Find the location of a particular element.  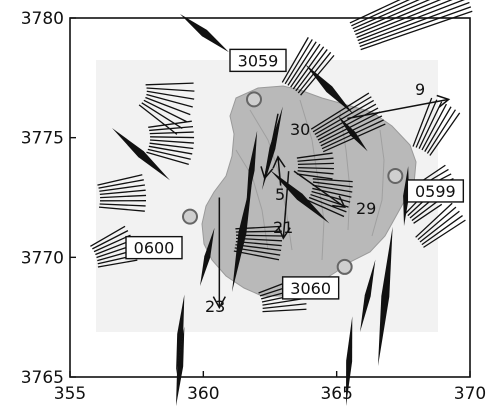

x-tick-label: 370 is located at coordinates (470, 394).